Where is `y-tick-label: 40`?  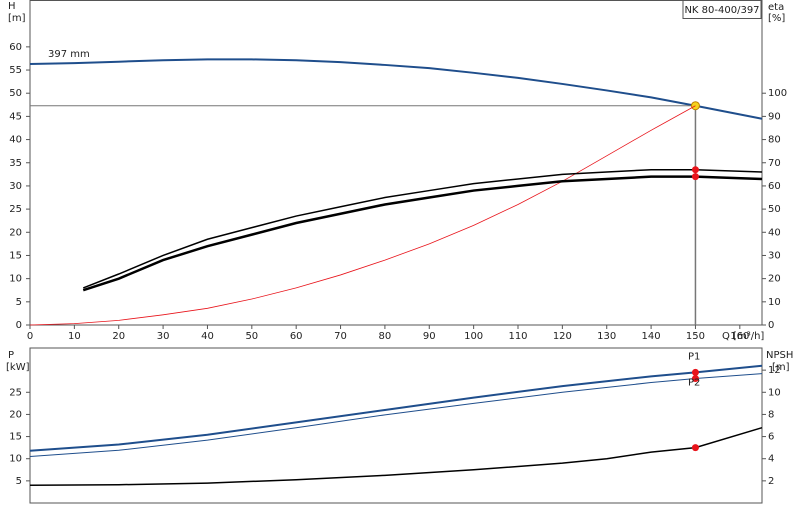 y-tick-label: 40 is located at coordinates (15, 140).